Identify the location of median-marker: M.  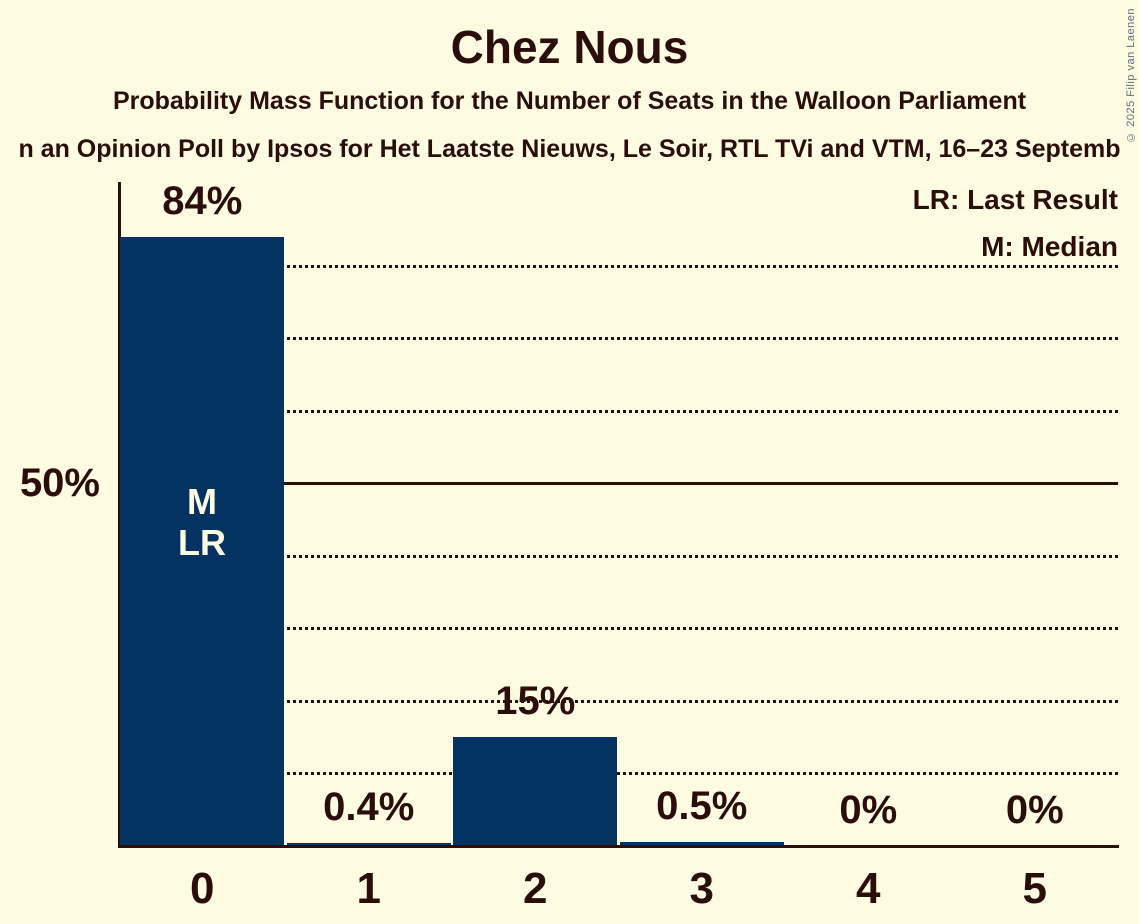
(202, 501).